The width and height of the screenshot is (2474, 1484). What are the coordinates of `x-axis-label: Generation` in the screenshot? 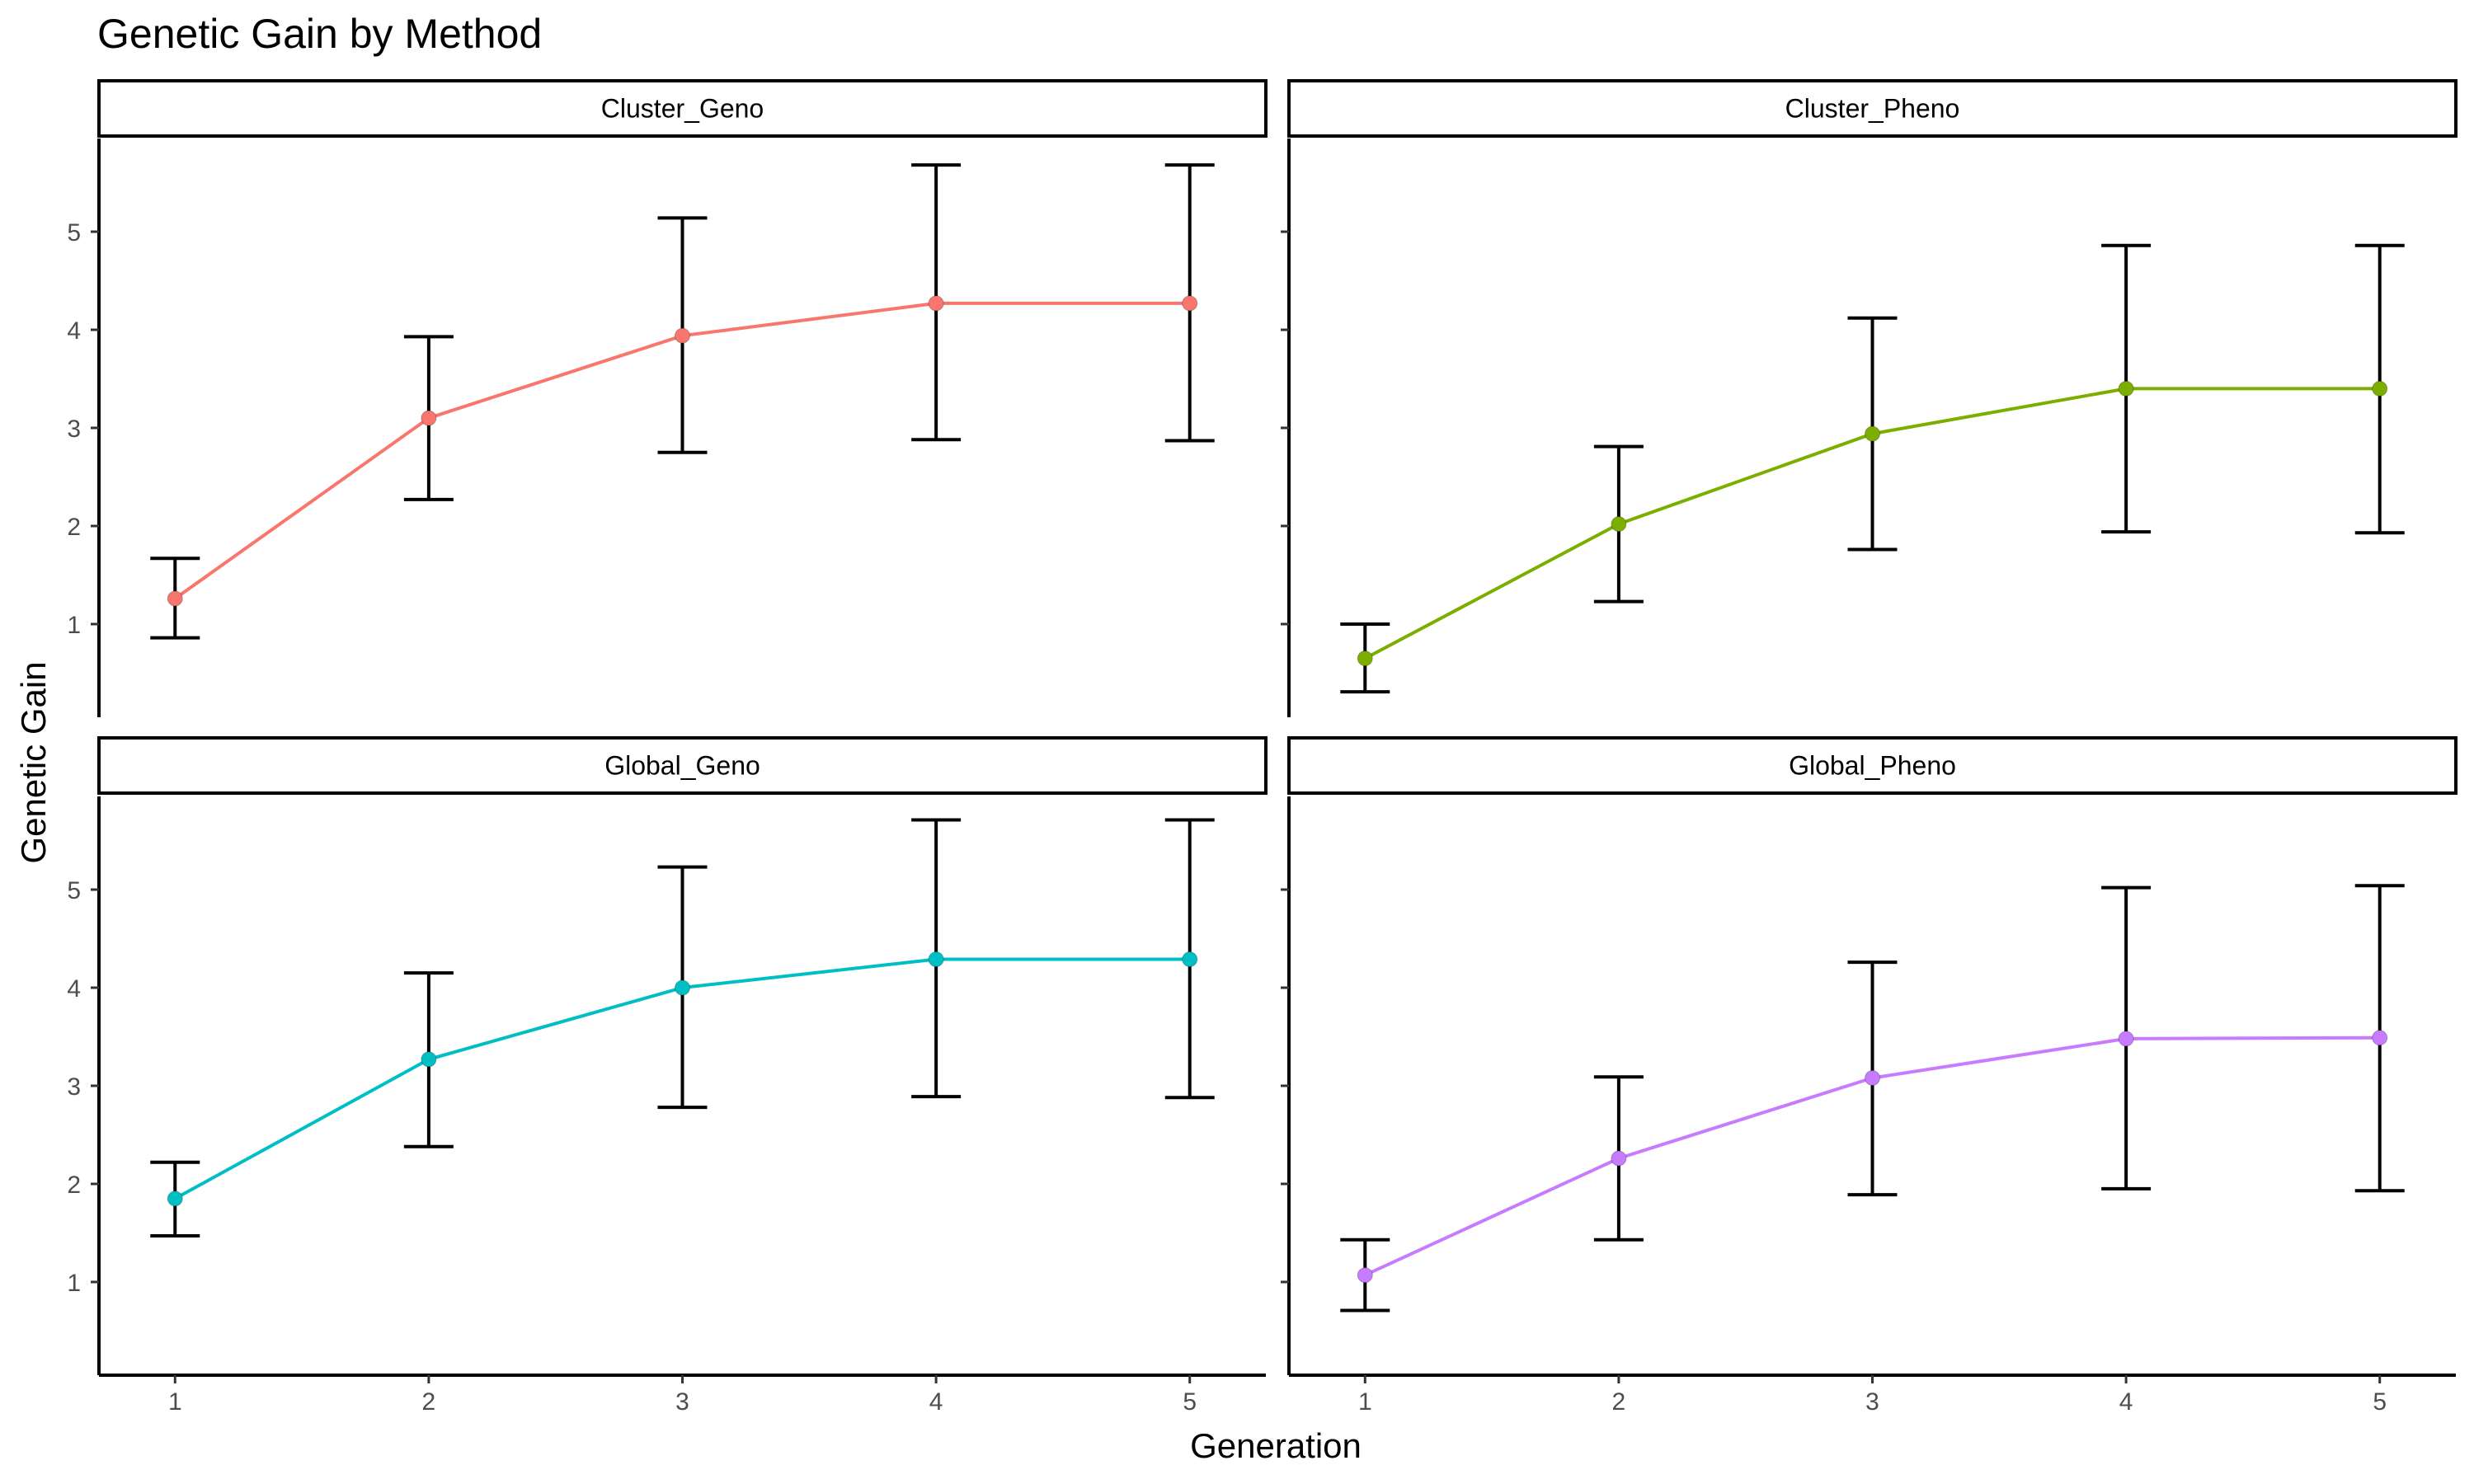 It's located at (1276, 1445).